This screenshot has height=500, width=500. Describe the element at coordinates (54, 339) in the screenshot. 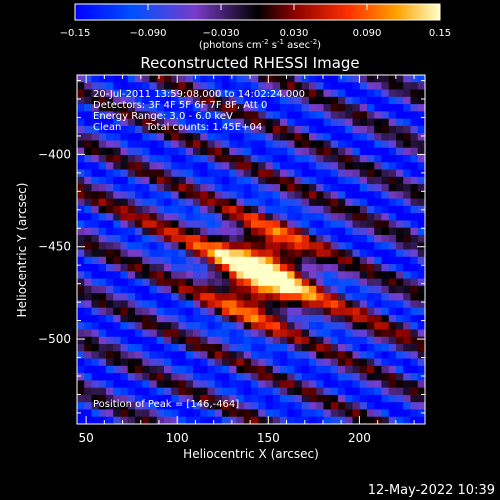

I see `y-tick-label: −500` at that location.